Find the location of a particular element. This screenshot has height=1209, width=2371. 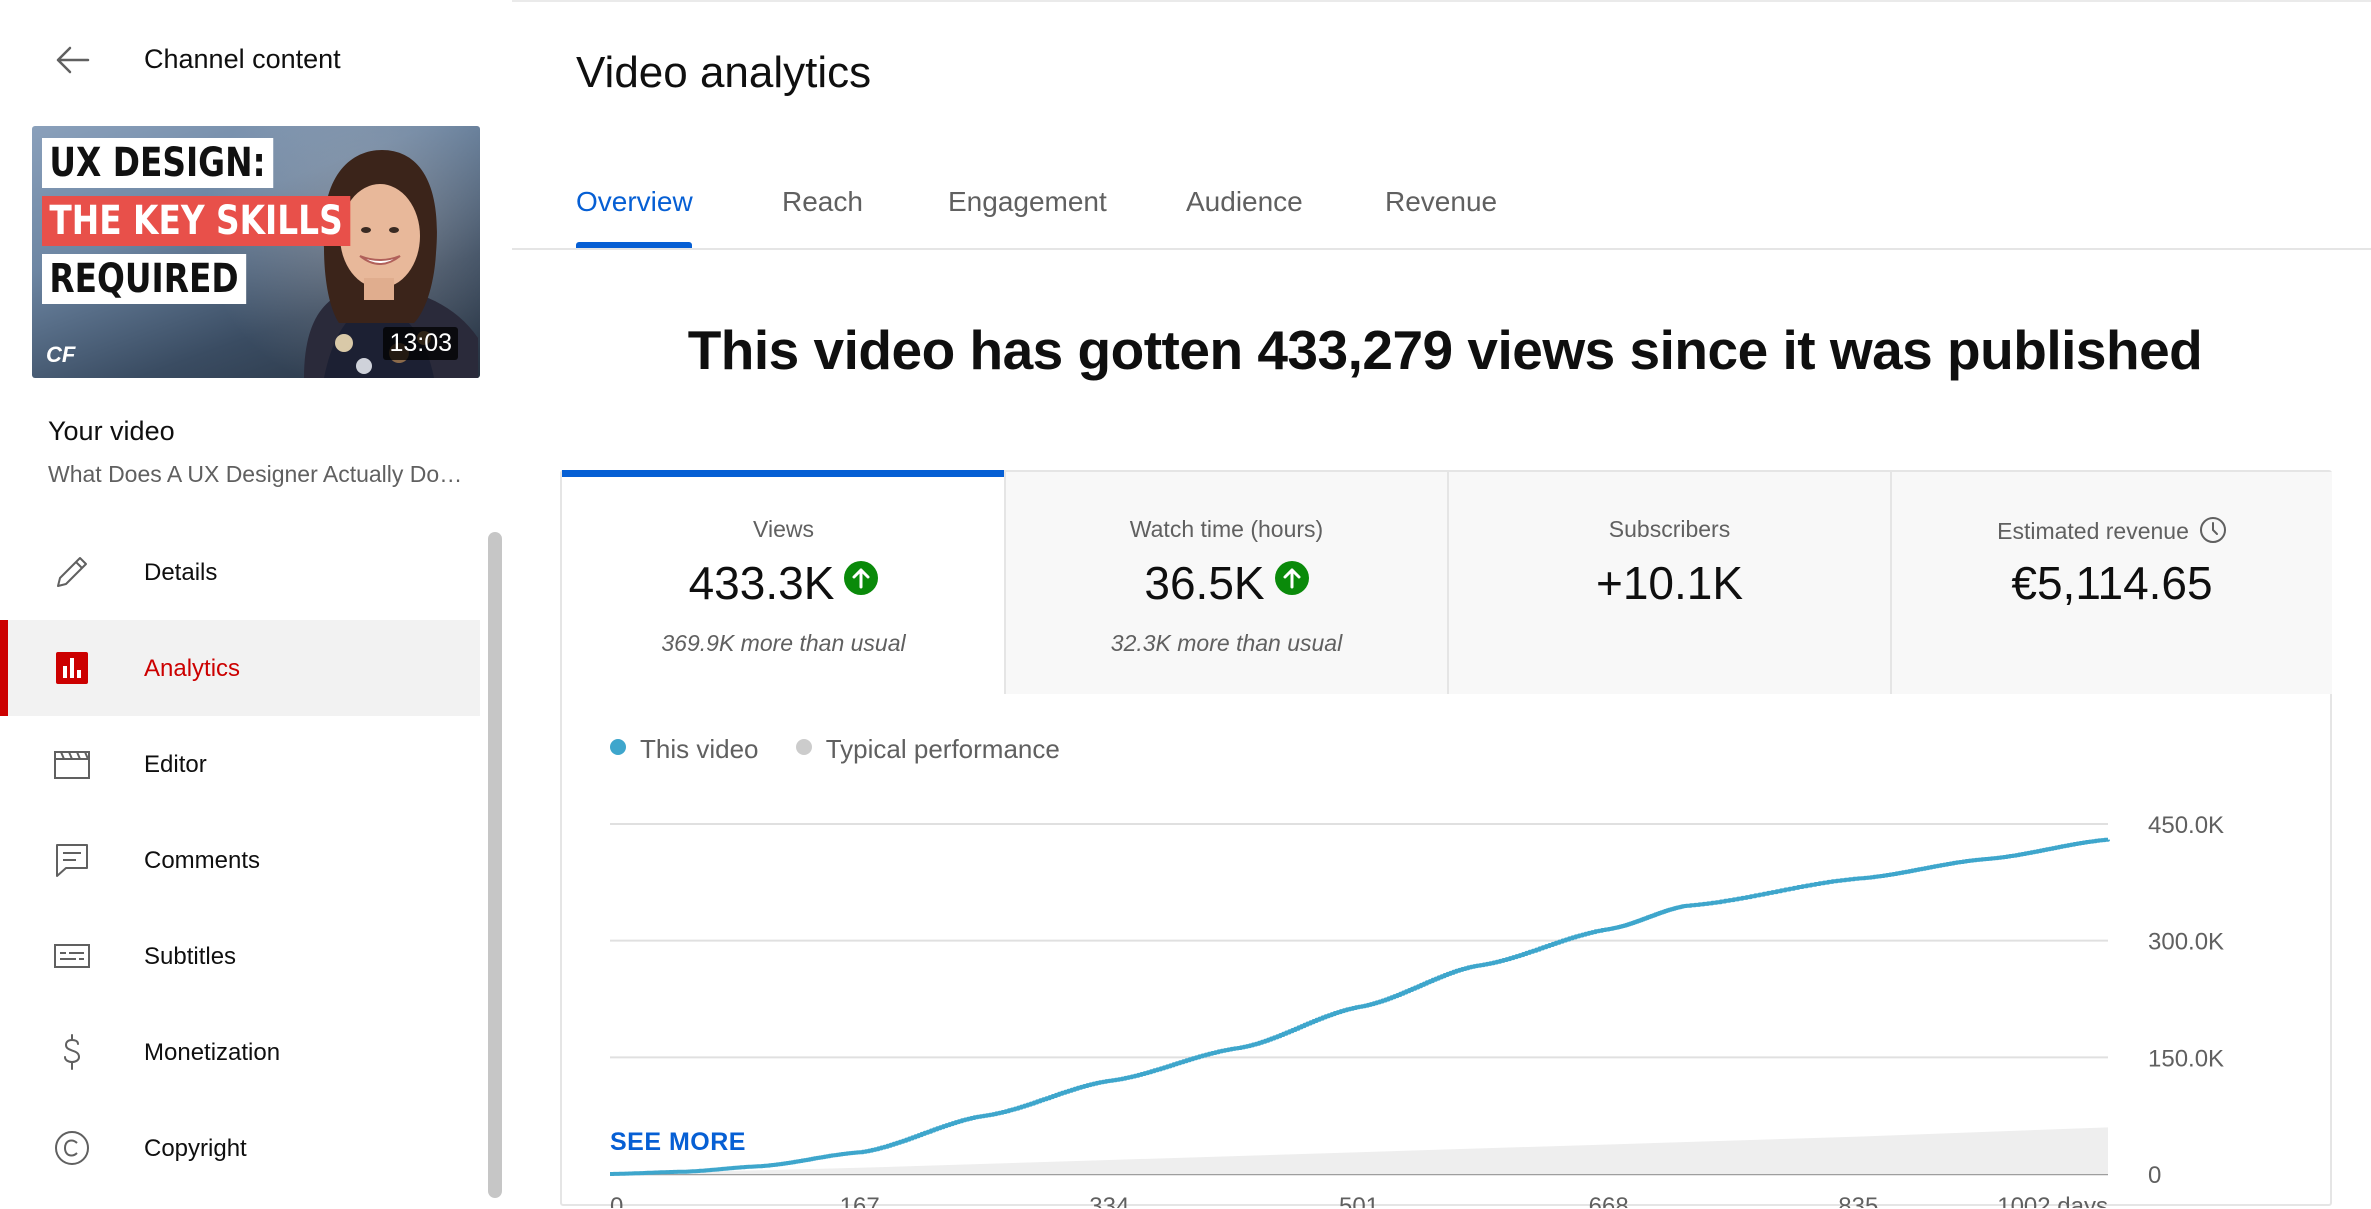

top-border is located at coordinates (1185, 1).